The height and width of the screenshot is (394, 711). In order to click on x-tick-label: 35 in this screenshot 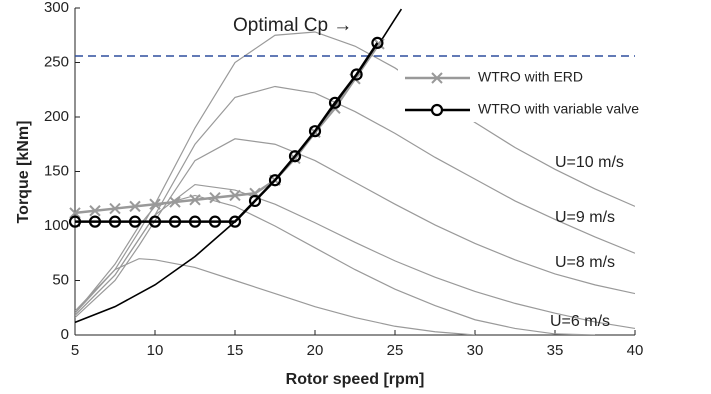, I will do `click(555, 350)`.